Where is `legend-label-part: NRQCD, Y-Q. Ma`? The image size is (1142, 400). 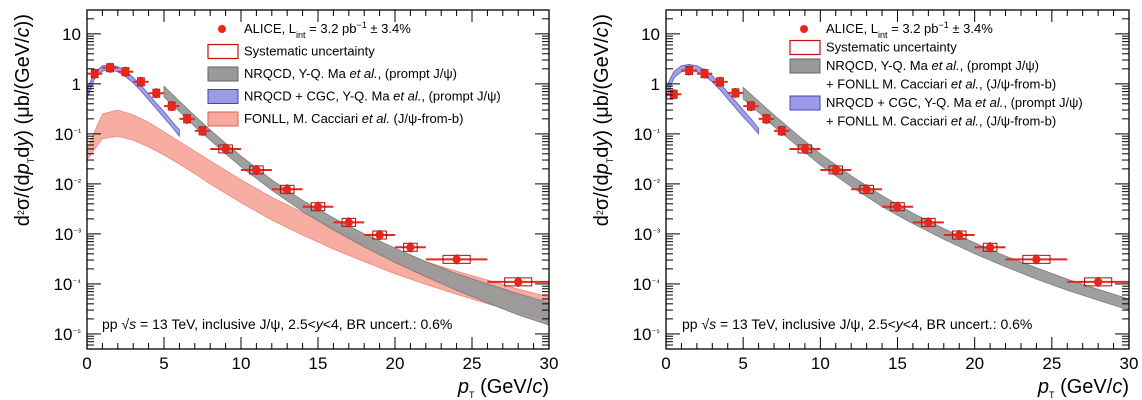
legend-label-part: NRQCD, Y-Q. Ma is located at coordinates (296, 73).